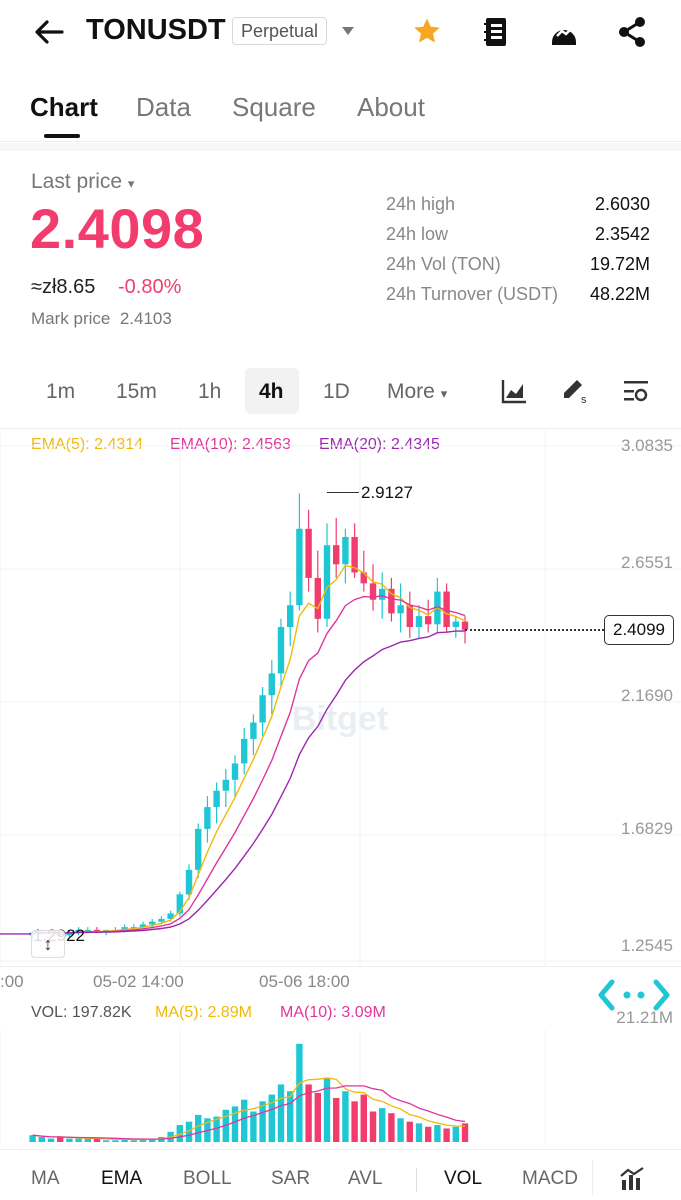 This screenshot has width=681, height=1200. Describe the element at coordinates (150, 287) in the screenshot. I see `price-change-percent: -0.80%` at that location.